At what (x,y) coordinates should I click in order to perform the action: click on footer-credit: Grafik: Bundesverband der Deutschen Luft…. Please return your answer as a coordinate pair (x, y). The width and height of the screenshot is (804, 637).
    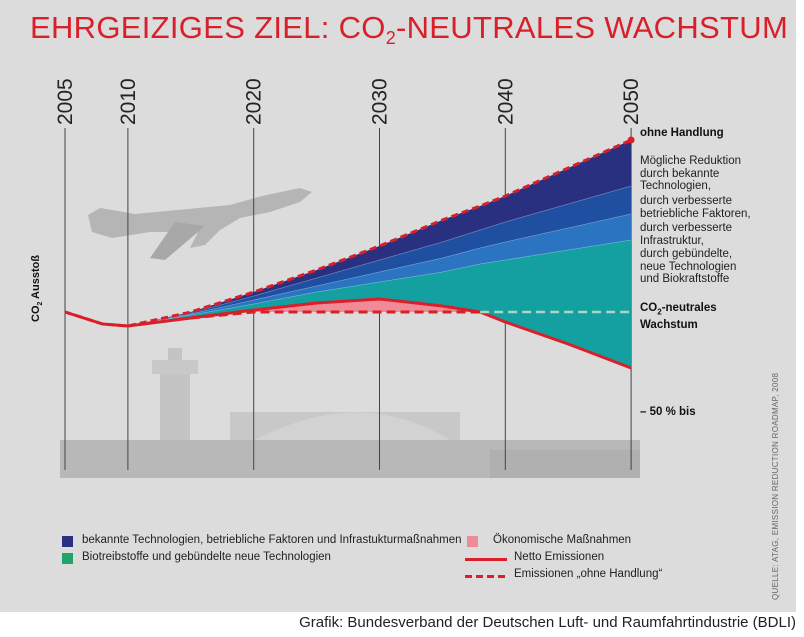
    Looking at the image, I should click on (547, 622).